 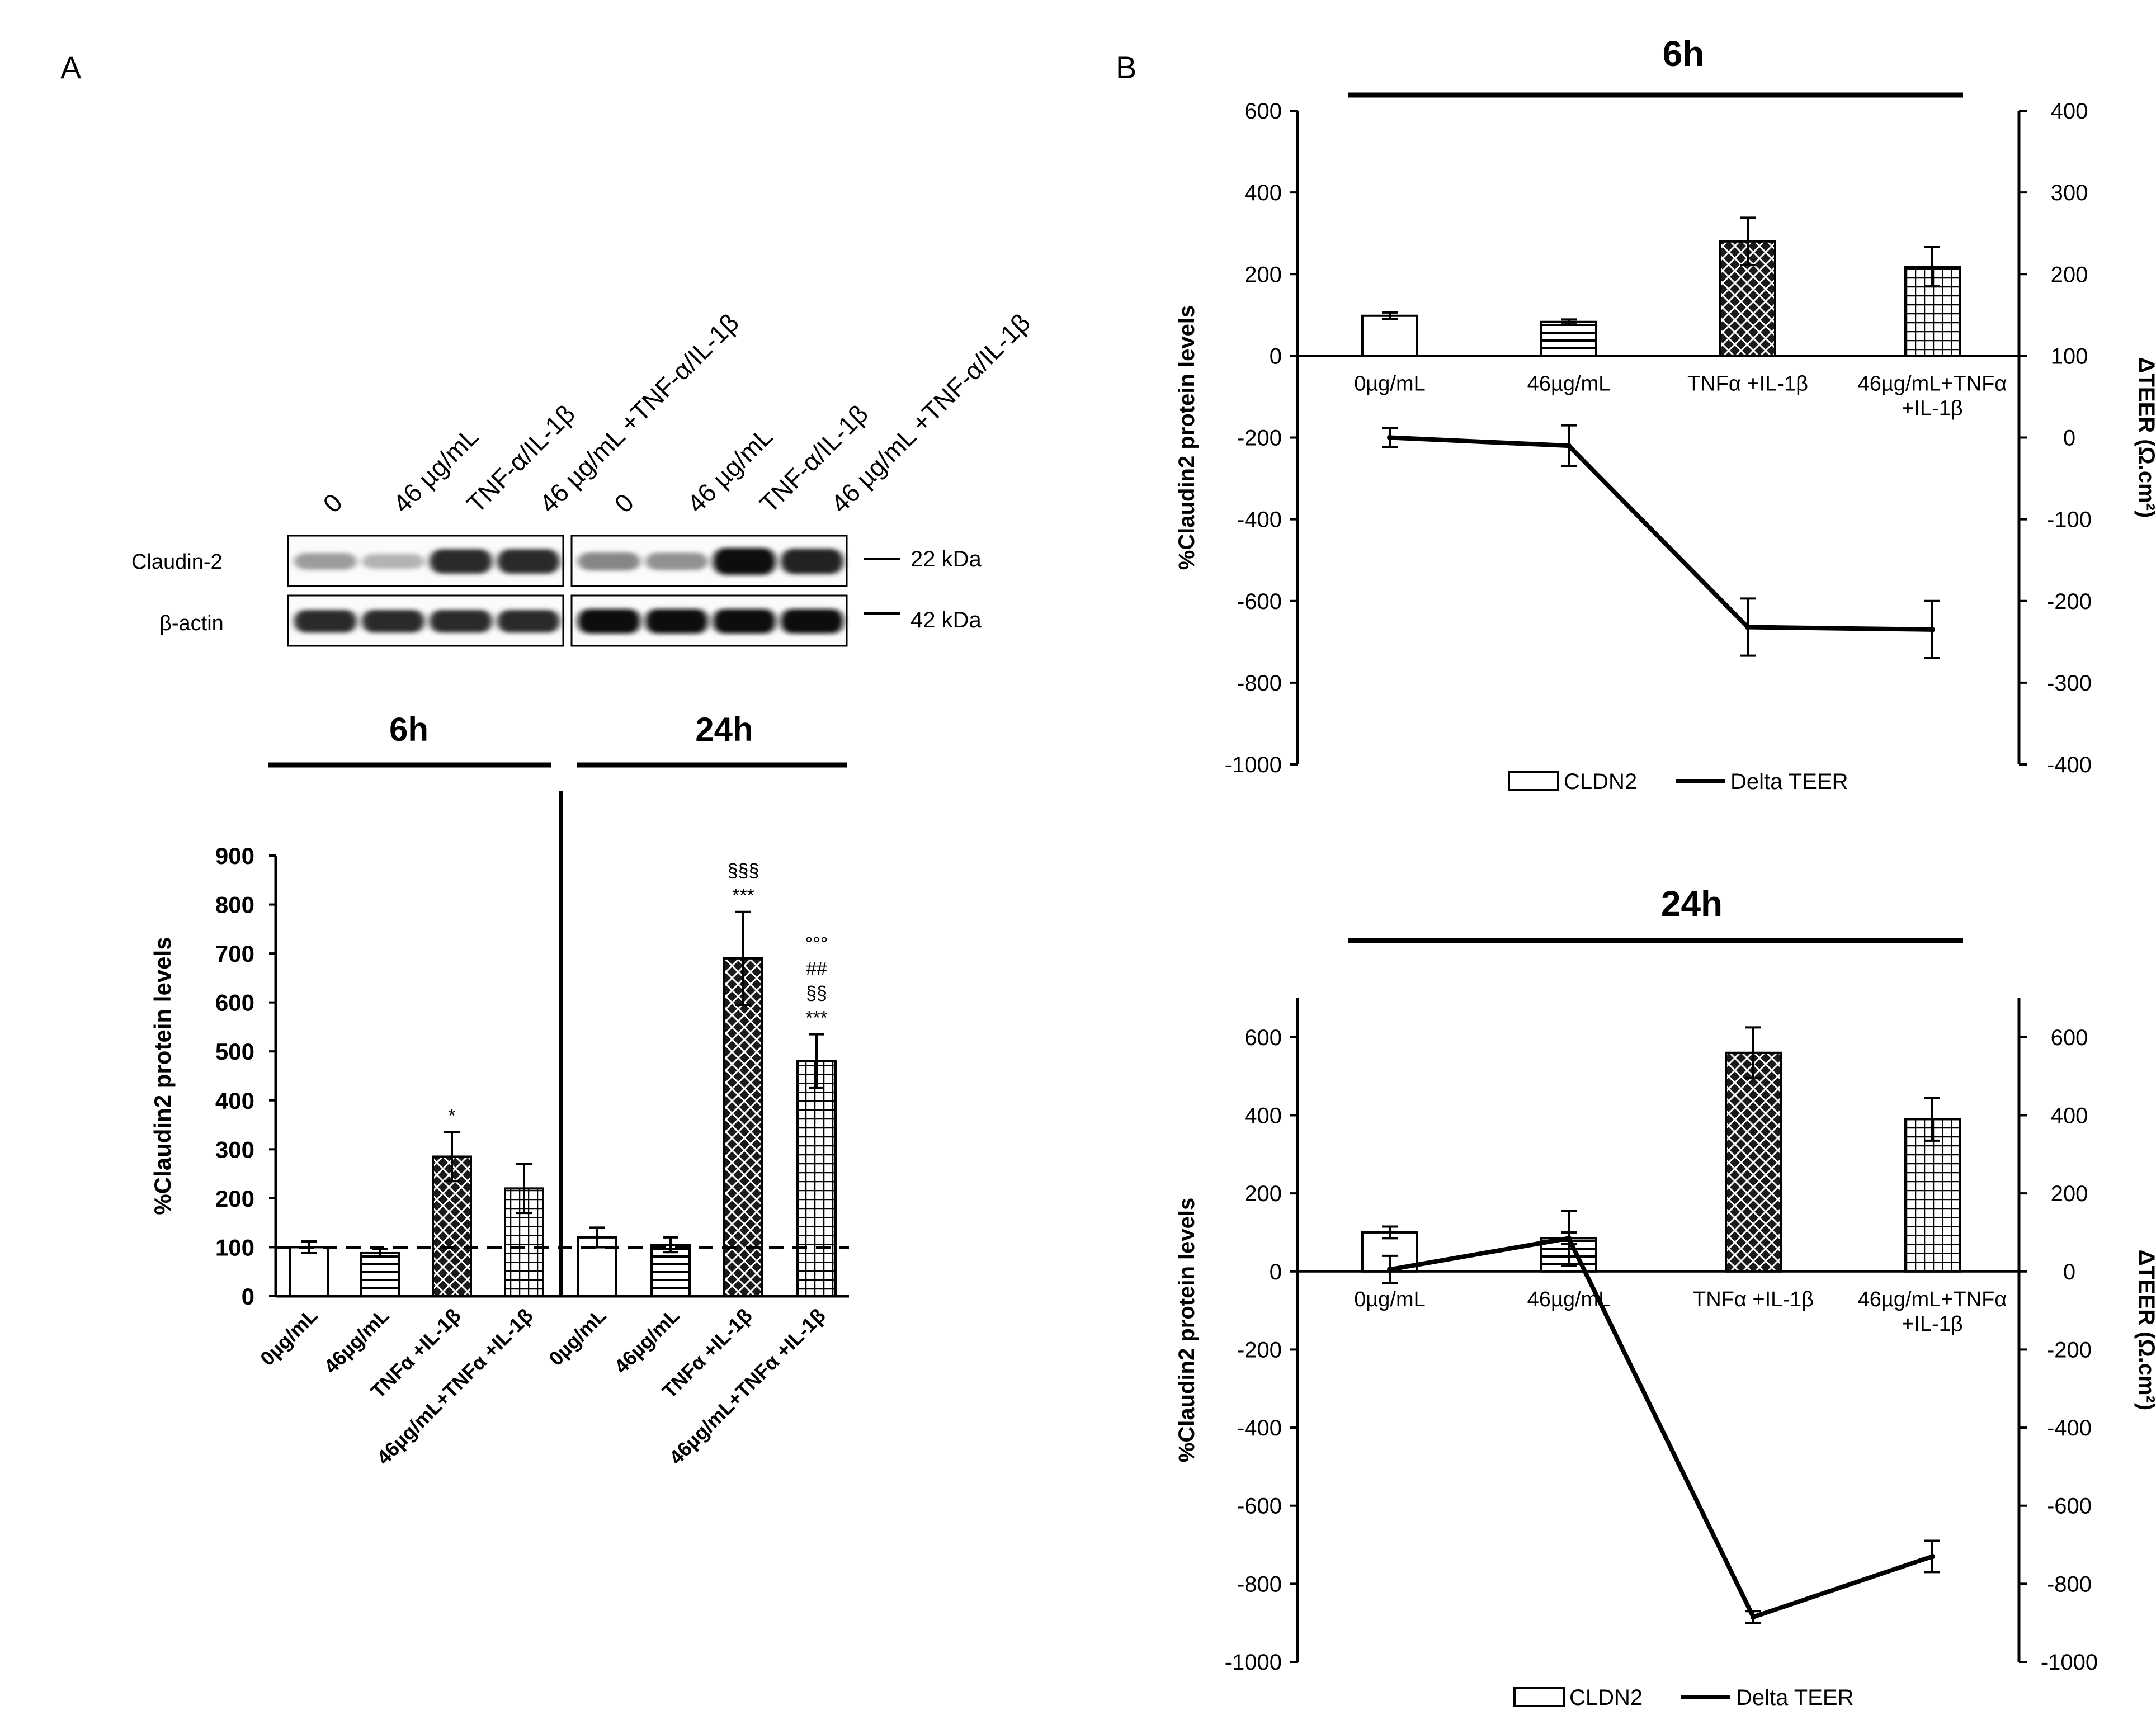 What do you see at coordinates (2069, 765) in the screenshot?
I see `b6h-y2tick-label--400: -400` at bounding box center [2069, 765].